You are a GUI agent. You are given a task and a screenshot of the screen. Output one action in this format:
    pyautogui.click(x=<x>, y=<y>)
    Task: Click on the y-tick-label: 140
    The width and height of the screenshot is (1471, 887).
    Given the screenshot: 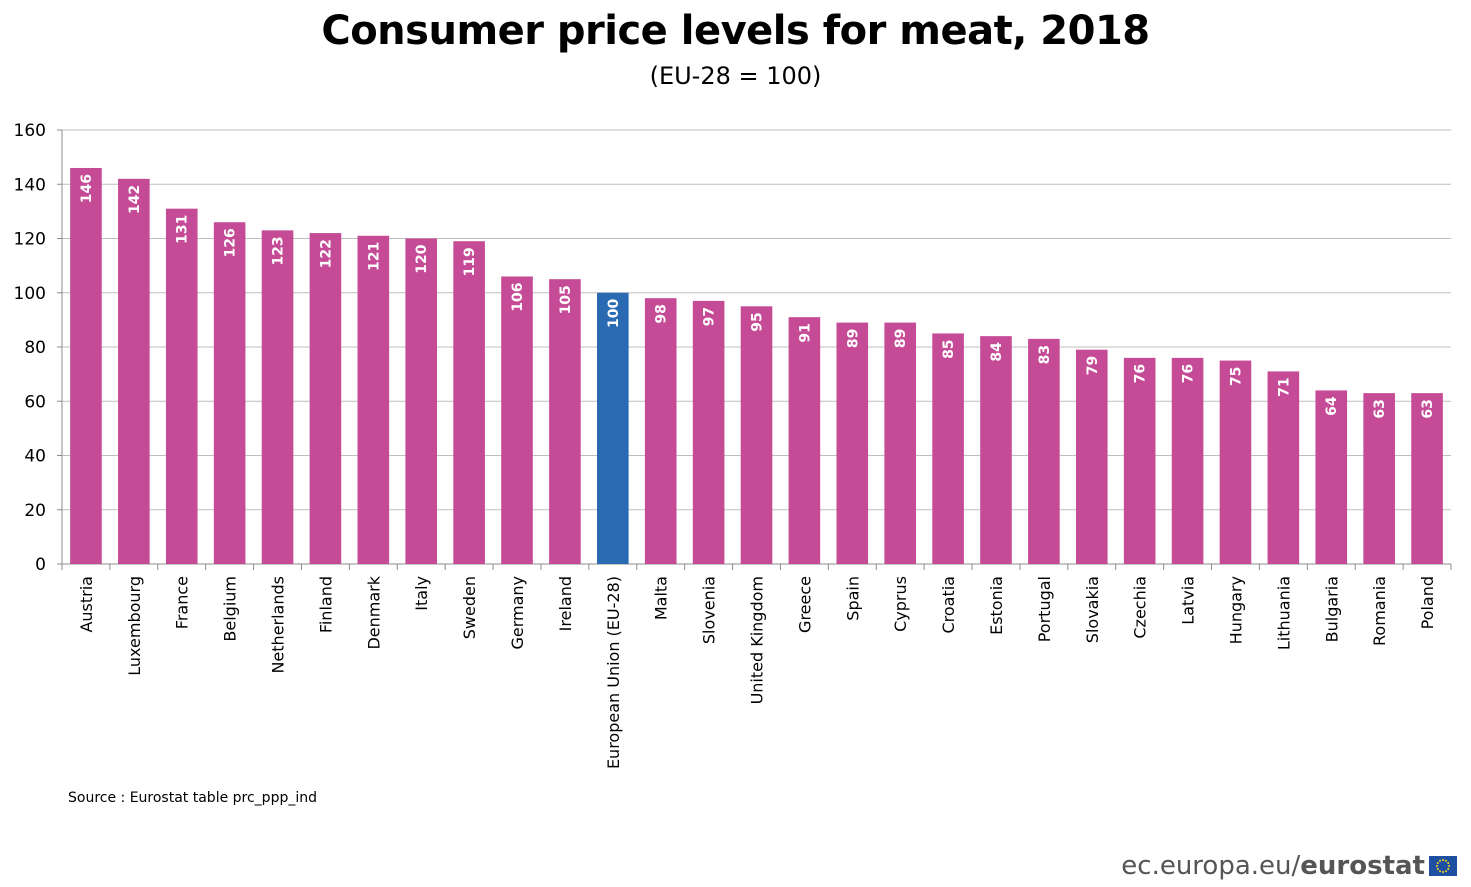 What is the action you would take?
    pyautogui.click(x=30, y=185)
    